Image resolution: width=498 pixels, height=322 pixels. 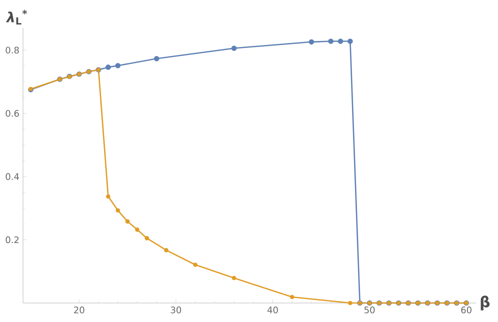 I want to click on x-tick-label: 50, so click(x=369, y=310).